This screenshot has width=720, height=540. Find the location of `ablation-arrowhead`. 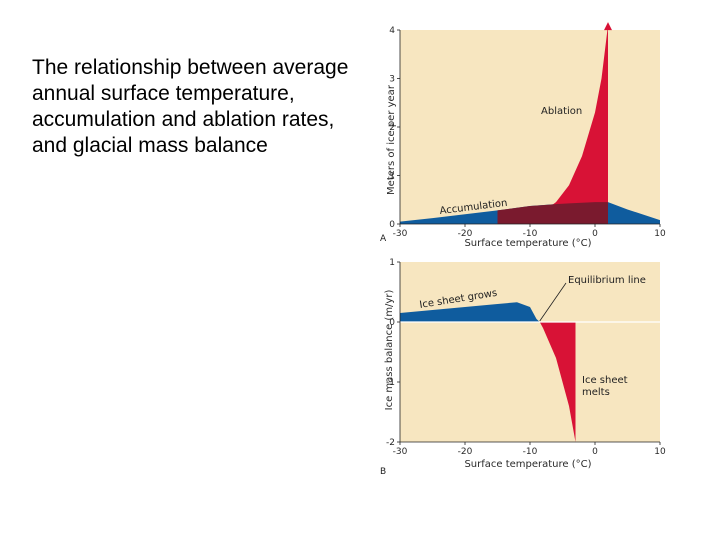

ablation-arrowhead is located at coordinates (608, 26).